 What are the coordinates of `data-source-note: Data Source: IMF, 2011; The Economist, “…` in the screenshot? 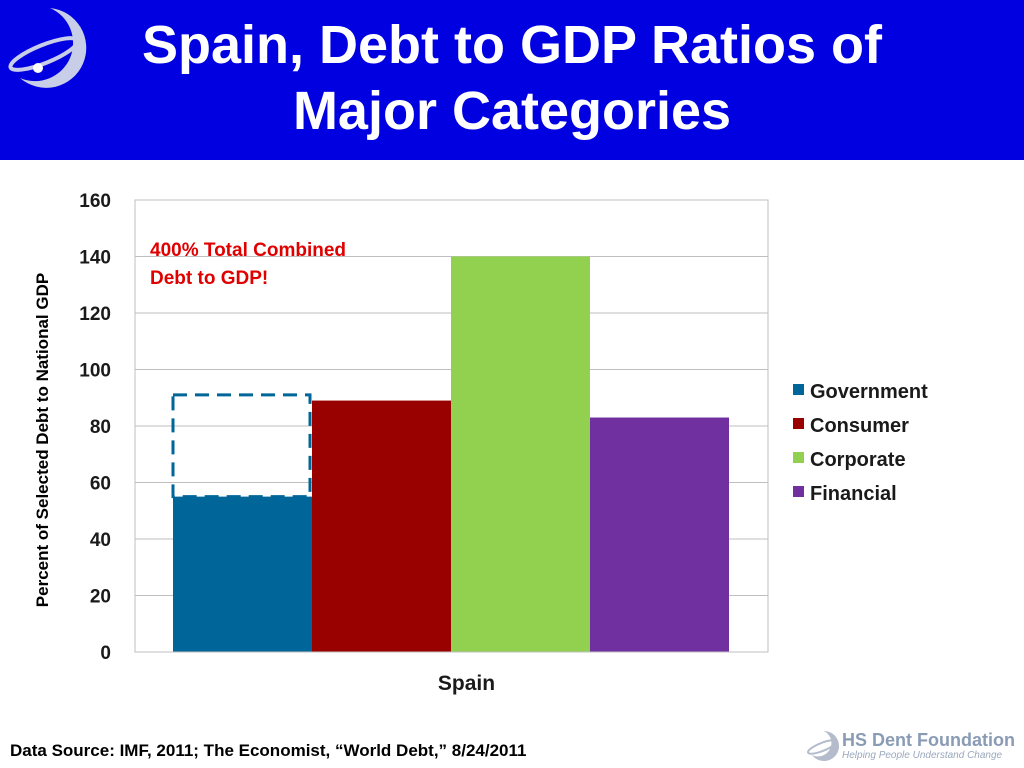 It's located at (268, 750).